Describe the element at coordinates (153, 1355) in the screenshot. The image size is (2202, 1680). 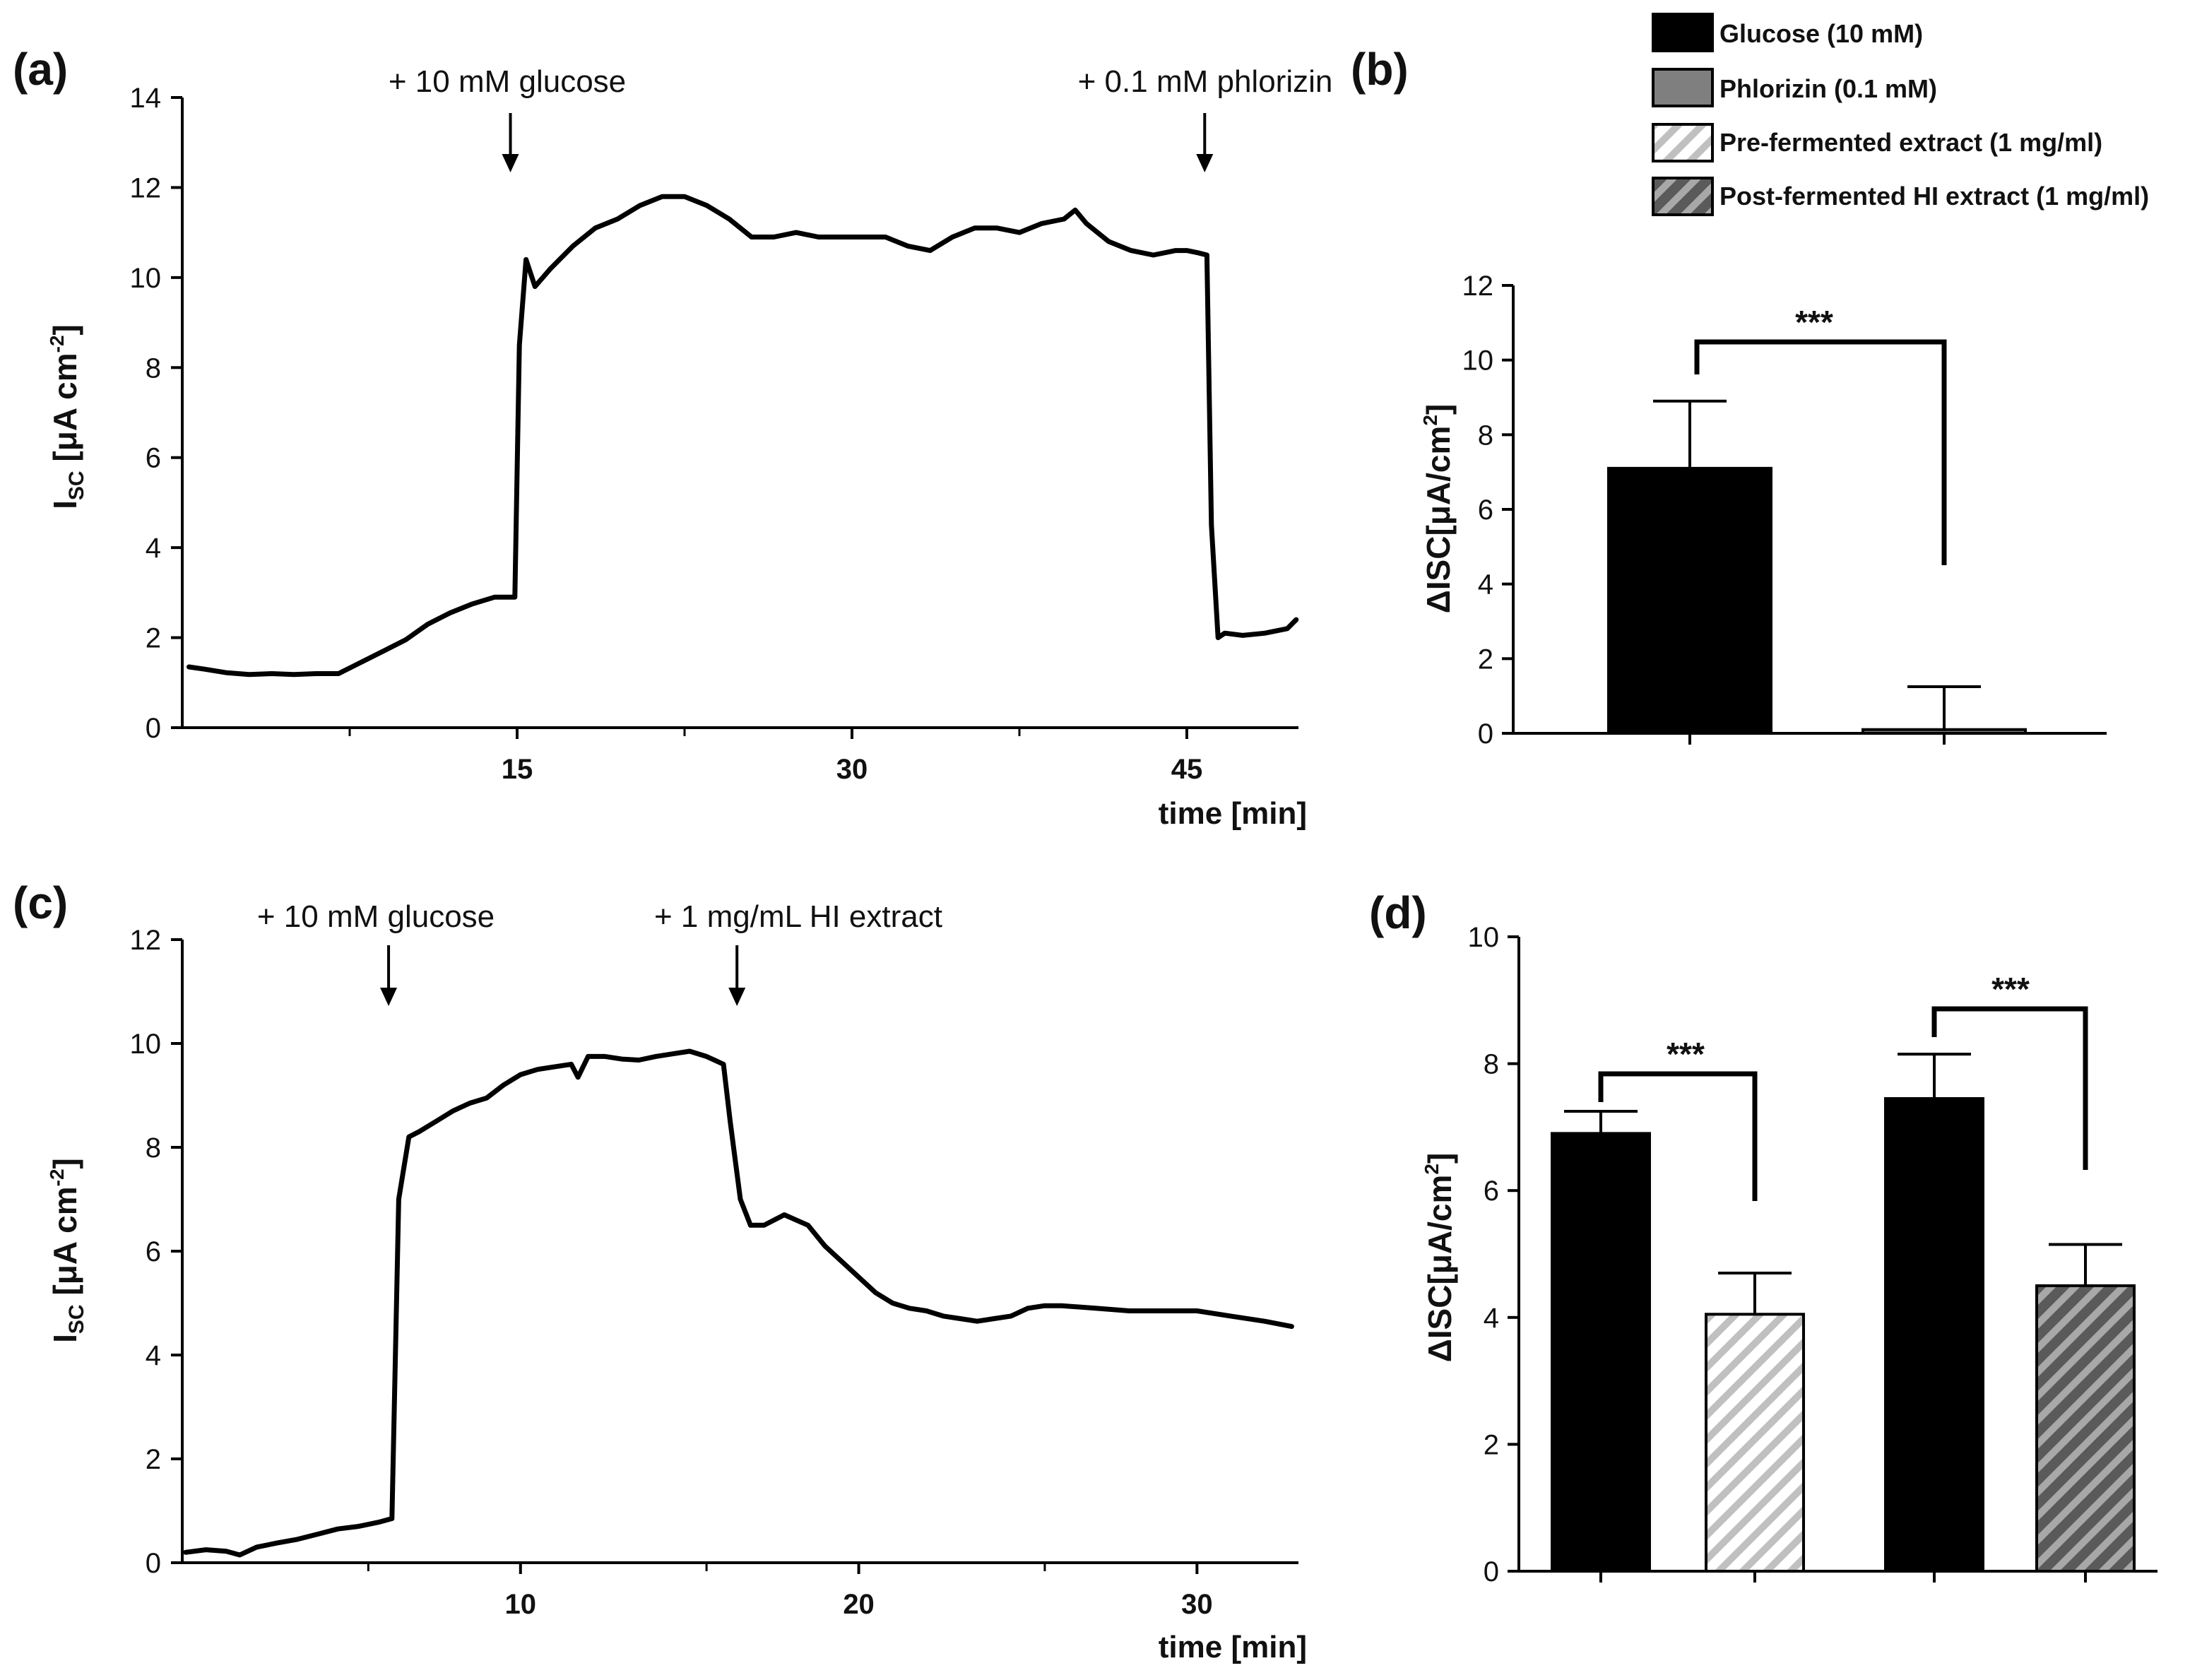
I see `panel-c-y-tick-label: 4` at that location.